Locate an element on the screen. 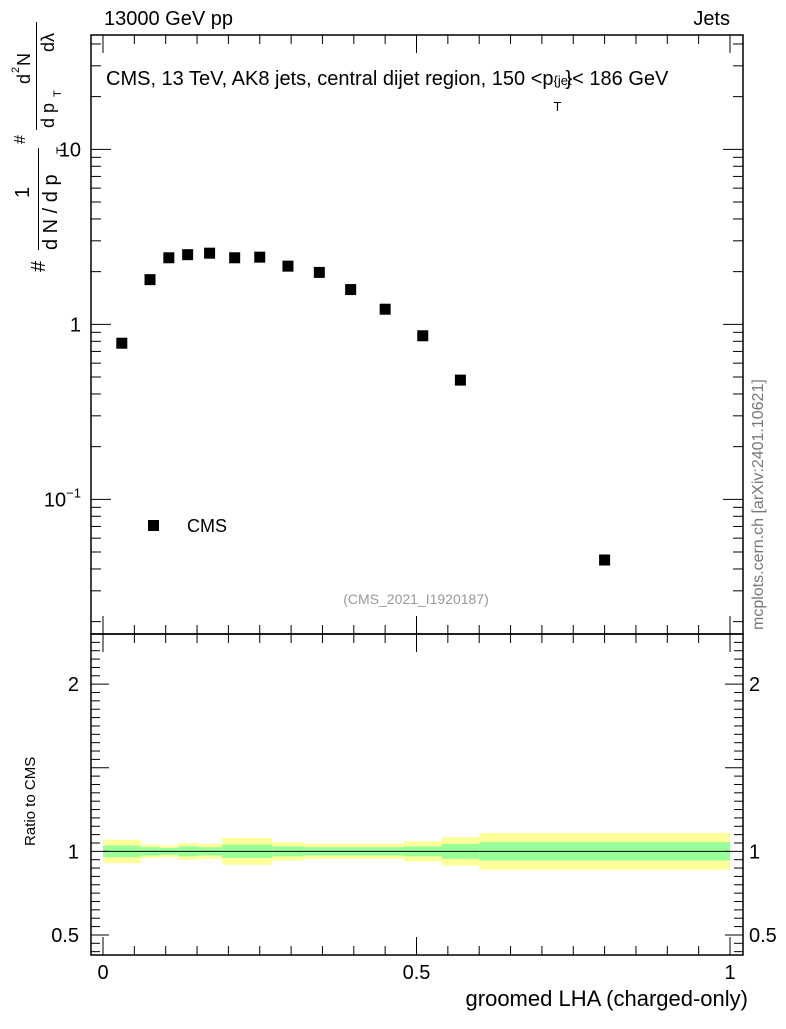 Image resolution: width=786 pixels, height=1029 pixels. ylabel-one: 1 is located at coordinates (23, 192).